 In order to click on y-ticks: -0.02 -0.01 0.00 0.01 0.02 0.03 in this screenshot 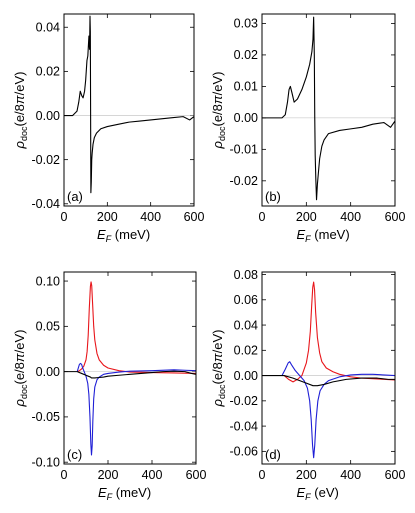, I will do `click(312, 102)`.